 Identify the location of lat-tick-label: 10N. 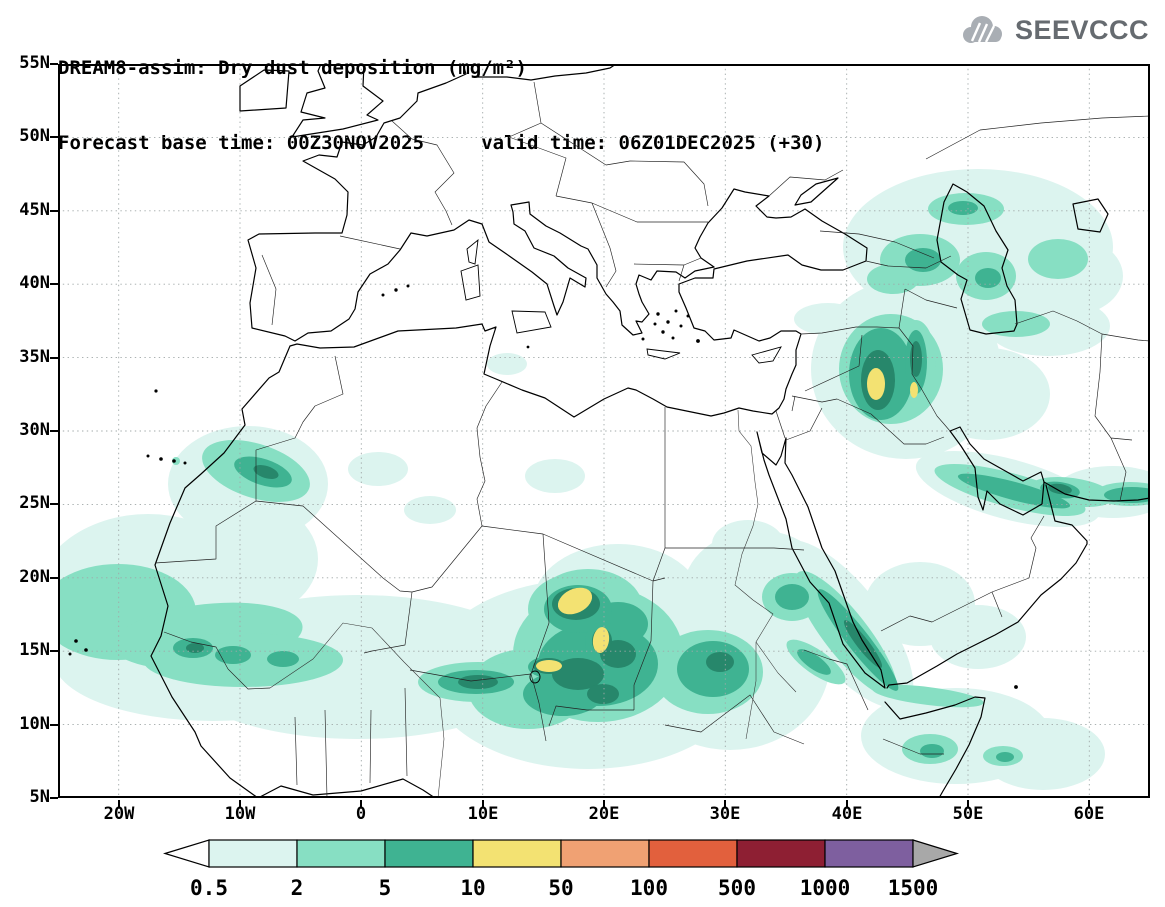
(34, 724).